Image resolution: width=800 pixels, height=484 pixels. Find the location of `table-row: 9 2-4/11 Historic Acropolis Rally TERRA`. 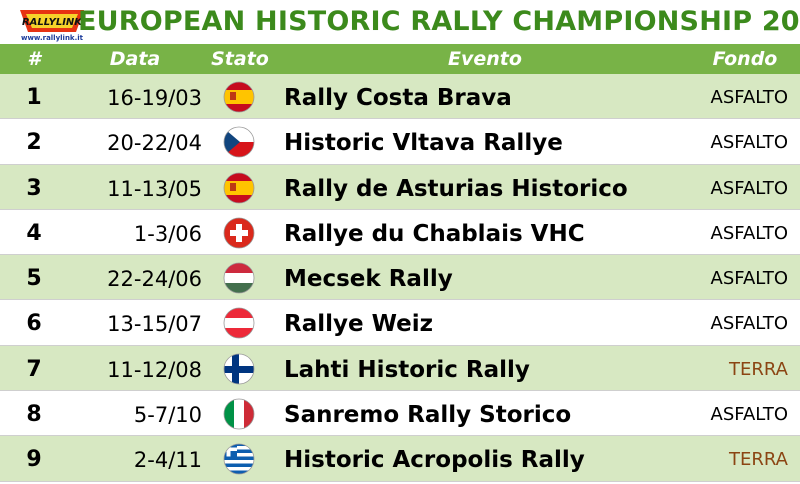

table-row: 9 2-4/11 Historic Acropolis Rally TERRA is located at coordinates (400, 459).